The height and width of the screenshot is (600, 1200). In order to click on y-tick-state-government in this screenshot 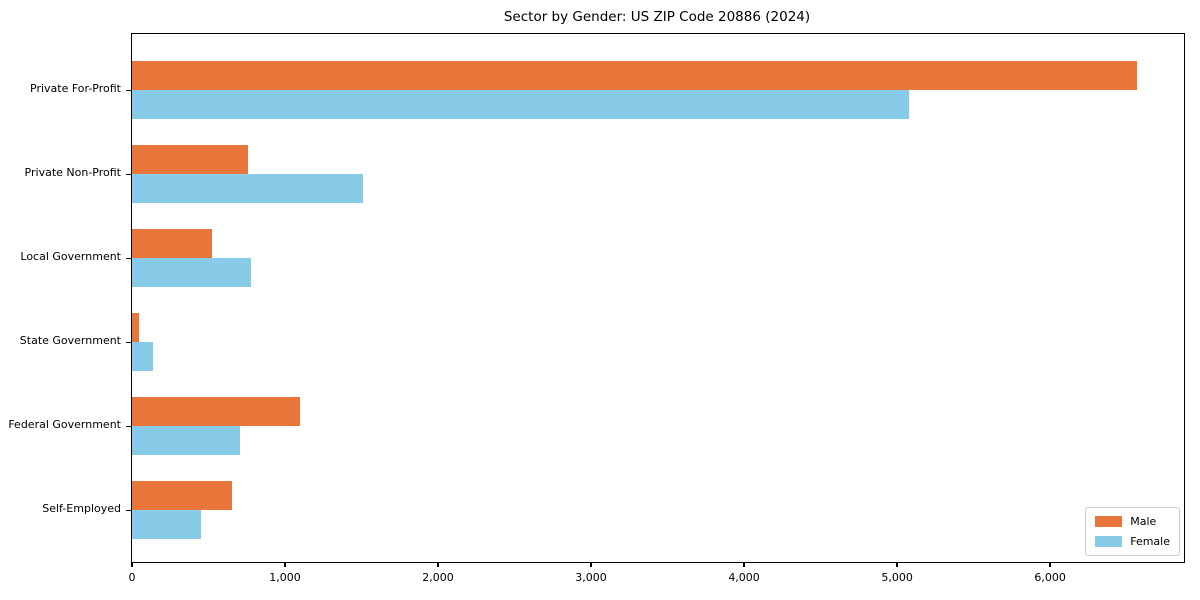, I will do `click(129, 342)`.